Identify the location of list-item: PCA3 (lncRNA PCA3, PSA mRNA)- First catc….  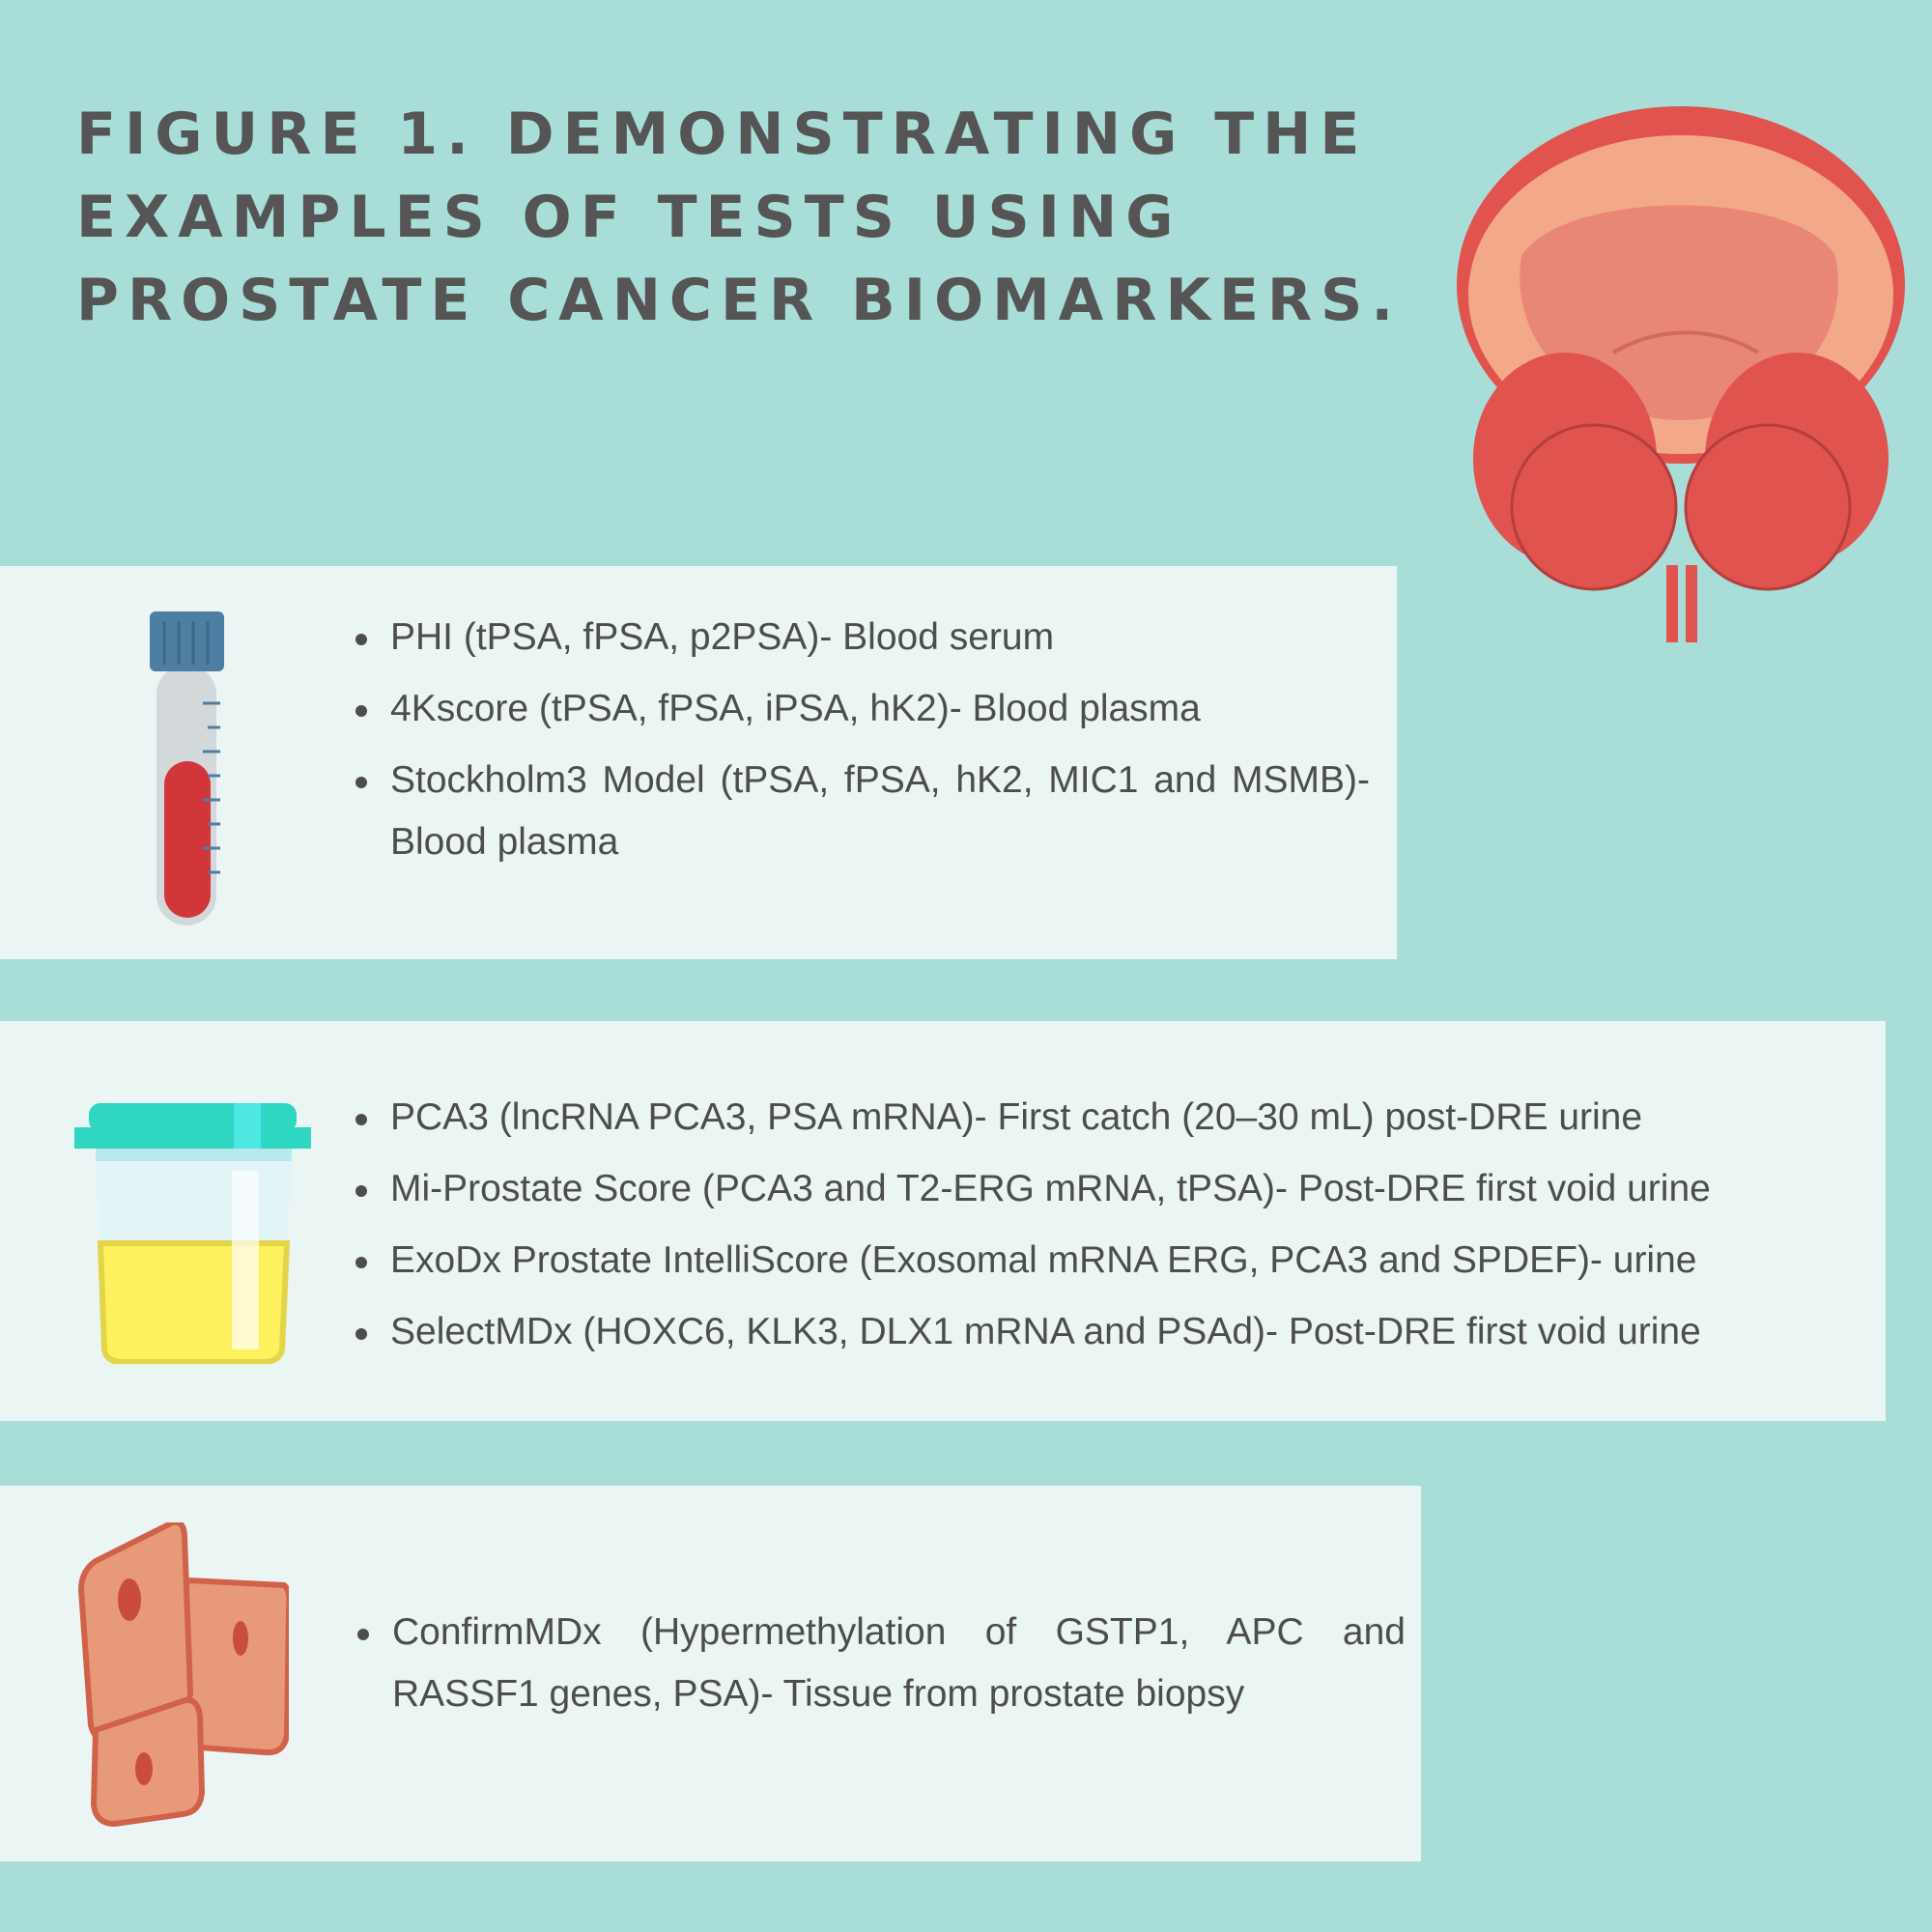
(1113, 1118).